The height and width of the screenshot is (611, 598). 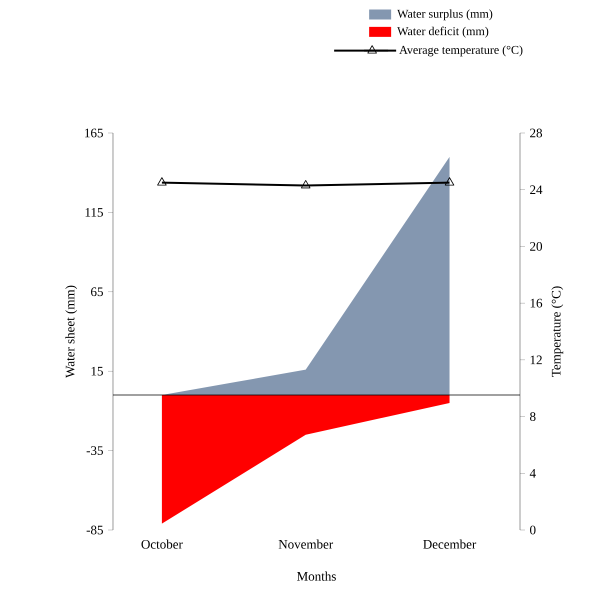 What do you see at coordinates (94, 212) in the screenshot?
I see `y-tick-label: 115` at bounding box center [94, 212].